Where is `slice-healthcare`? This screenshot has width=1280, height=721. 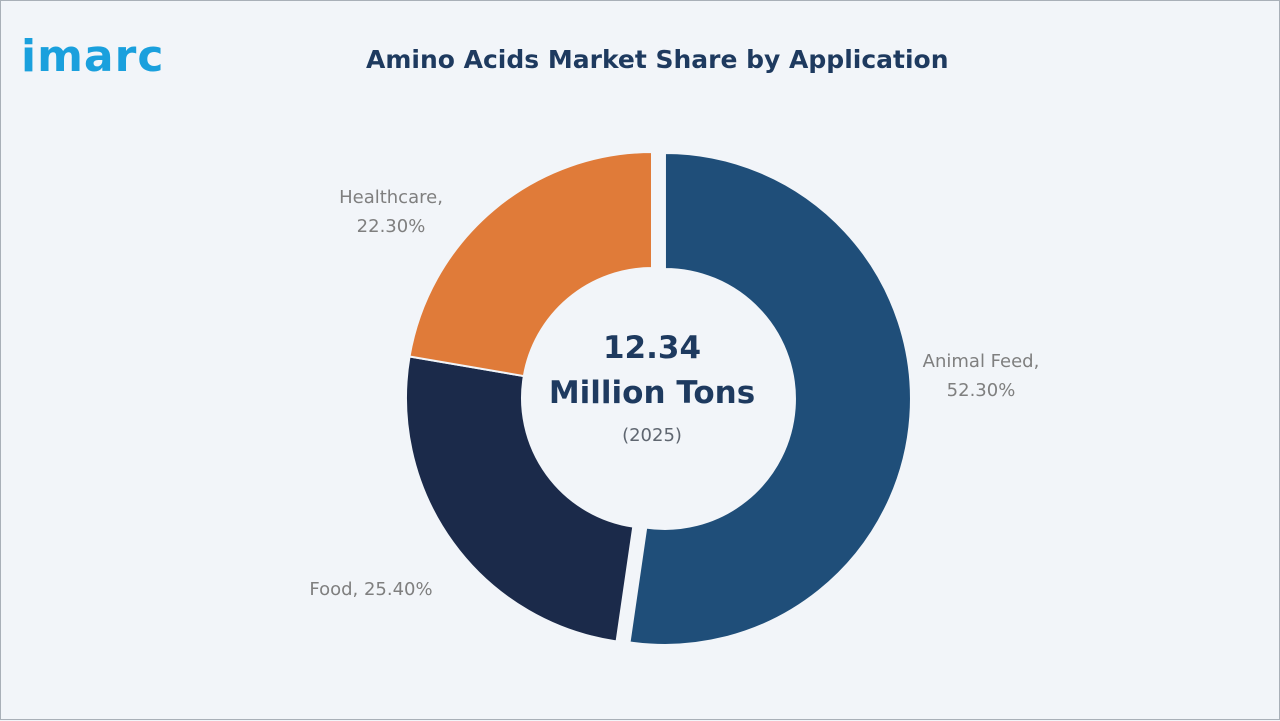 slice-healthcare is located at coordinates (530, 264).